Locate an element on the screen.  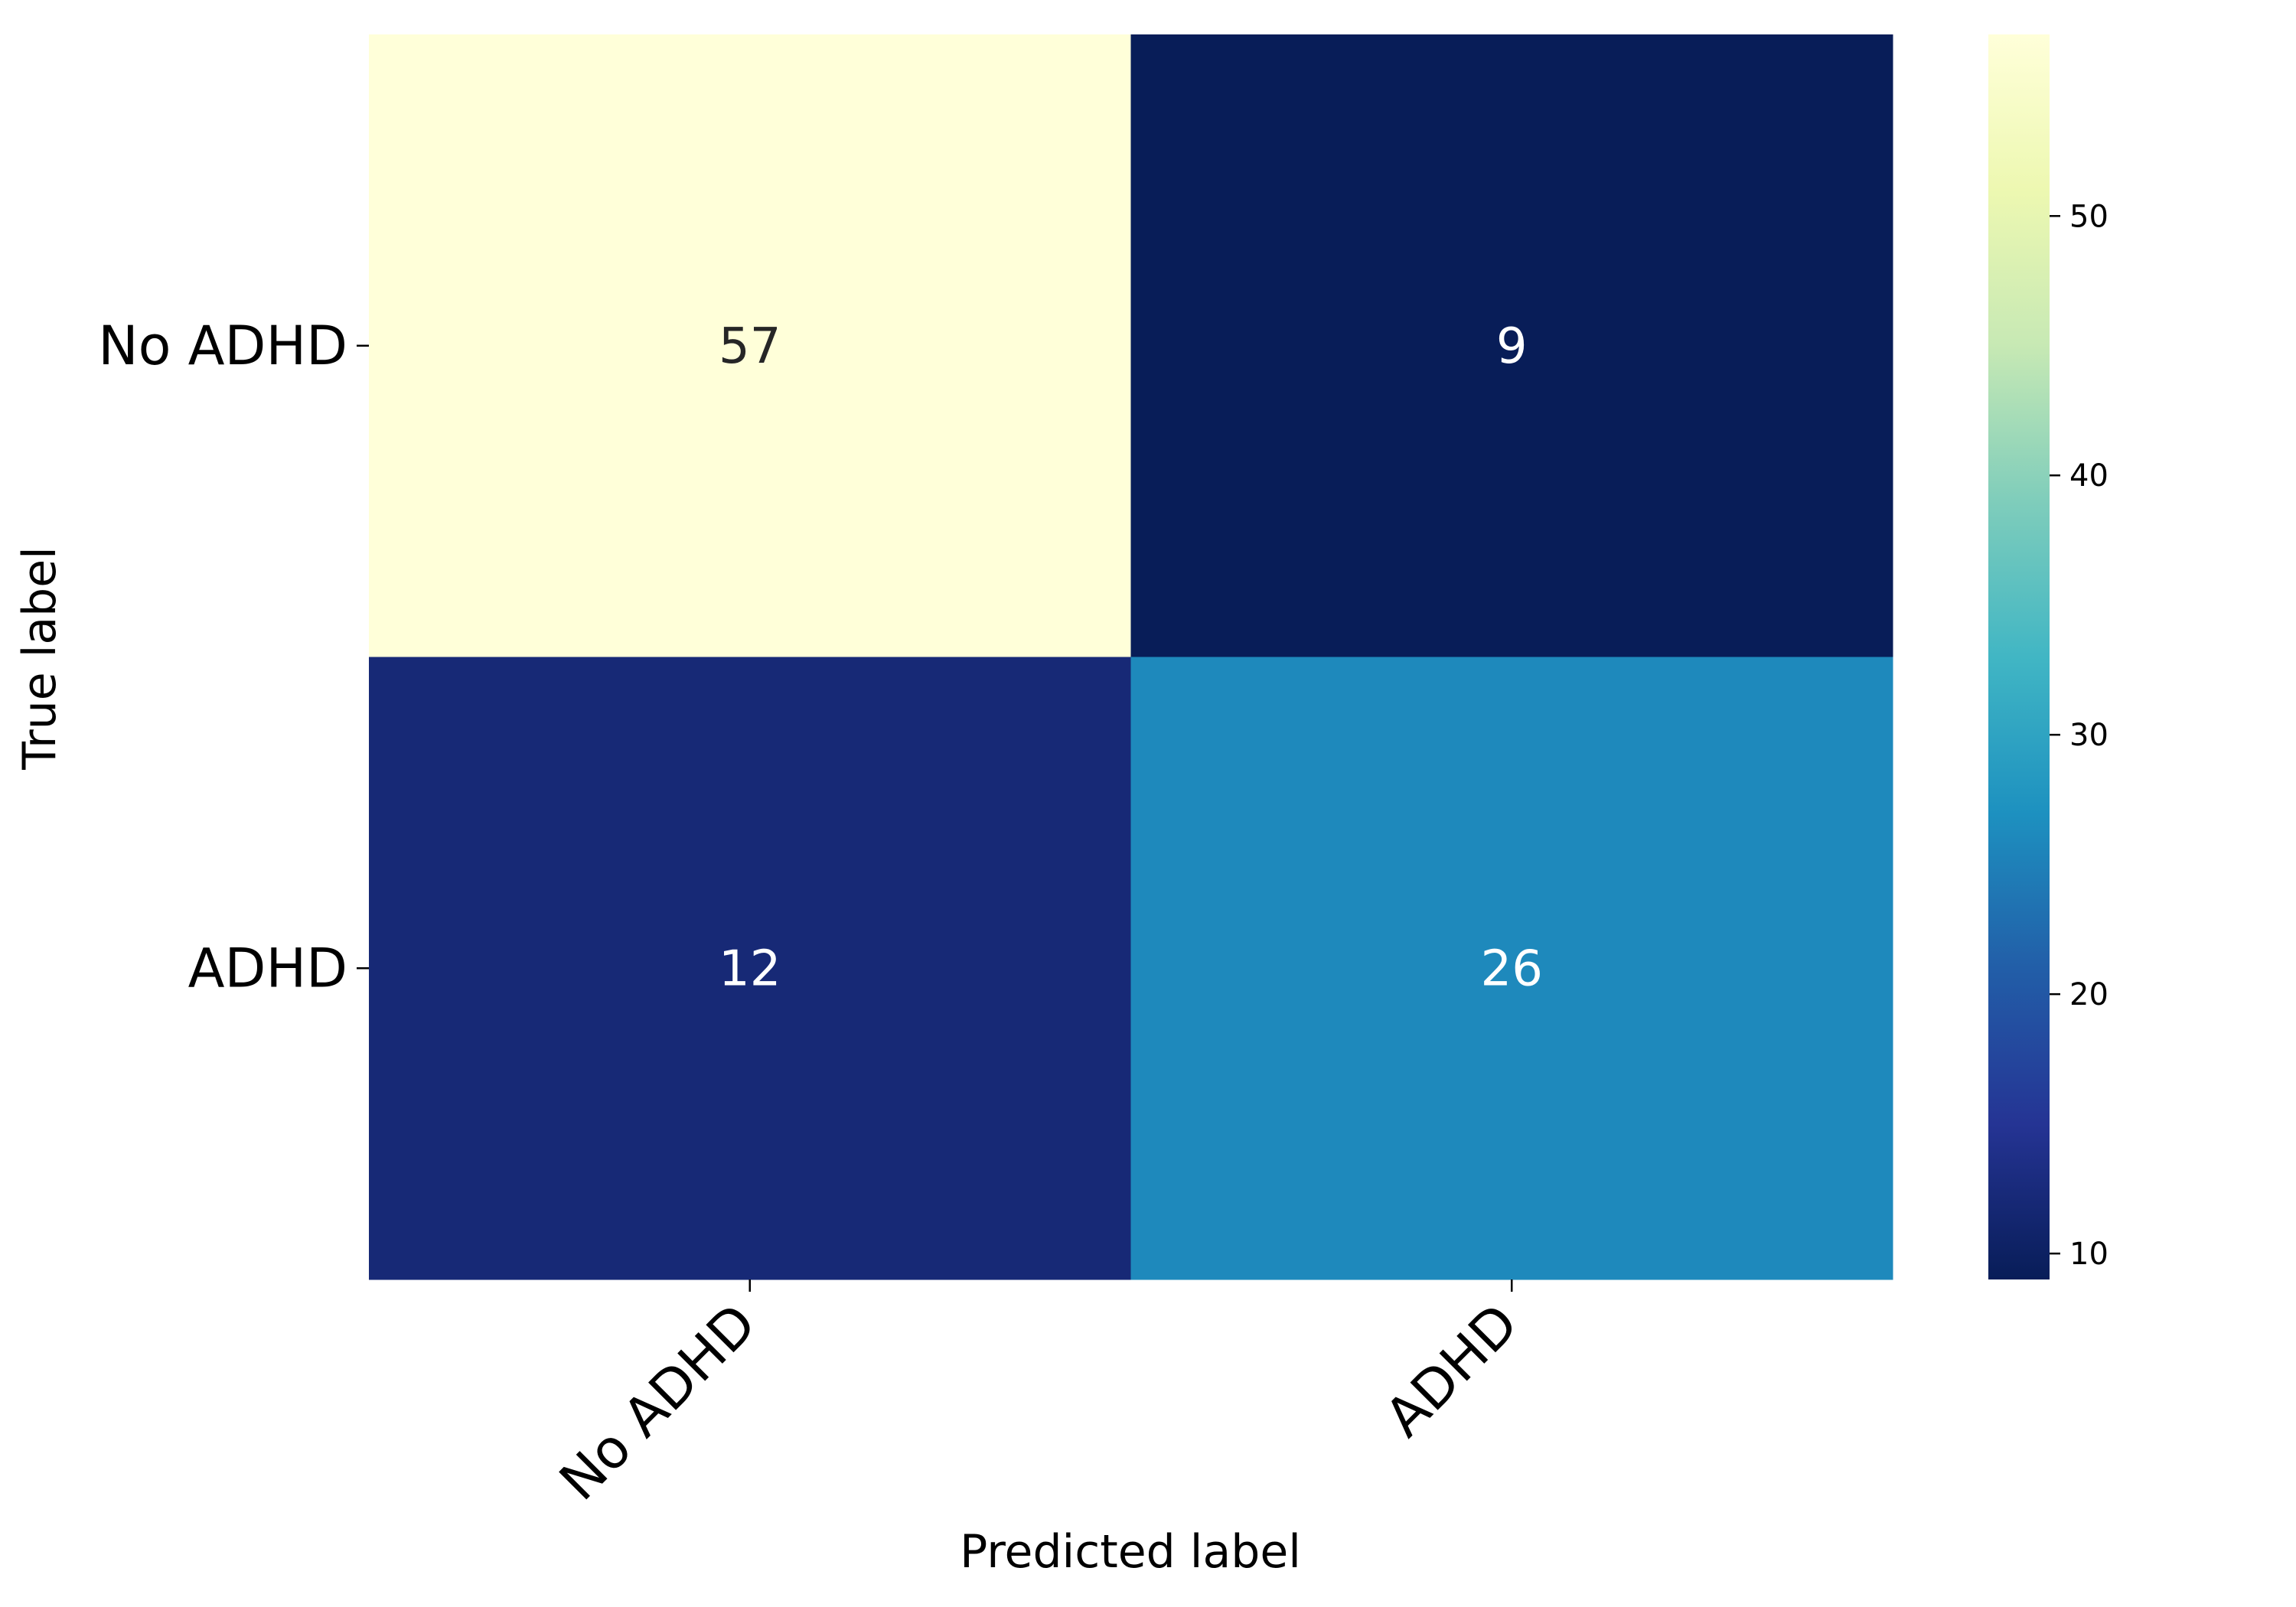
colorbar-tick-label: 20 is located at coordinates (2088, 994).